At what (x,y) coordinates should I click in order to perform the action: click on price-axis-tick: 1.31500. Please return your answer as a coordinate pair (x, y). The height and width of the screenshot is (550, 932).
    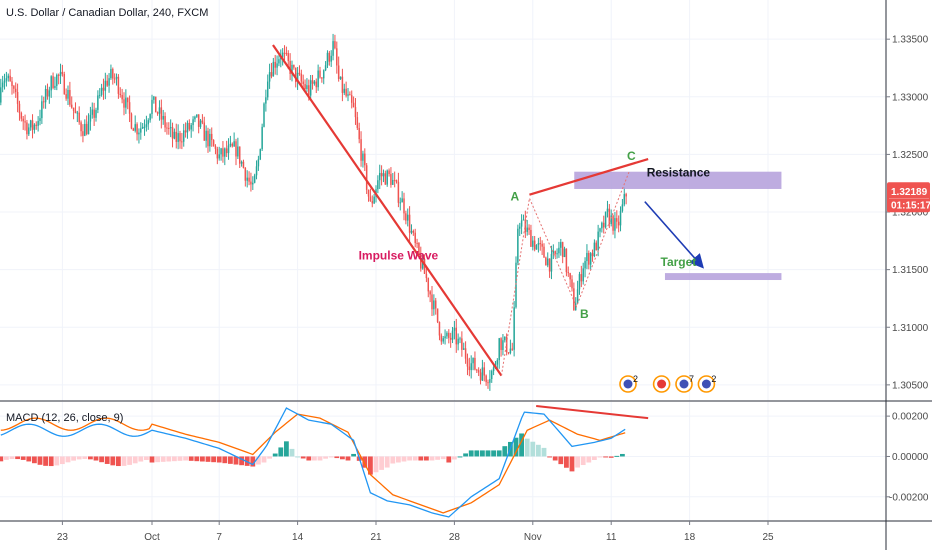
    Looking at the image, I should click on (910, 270).